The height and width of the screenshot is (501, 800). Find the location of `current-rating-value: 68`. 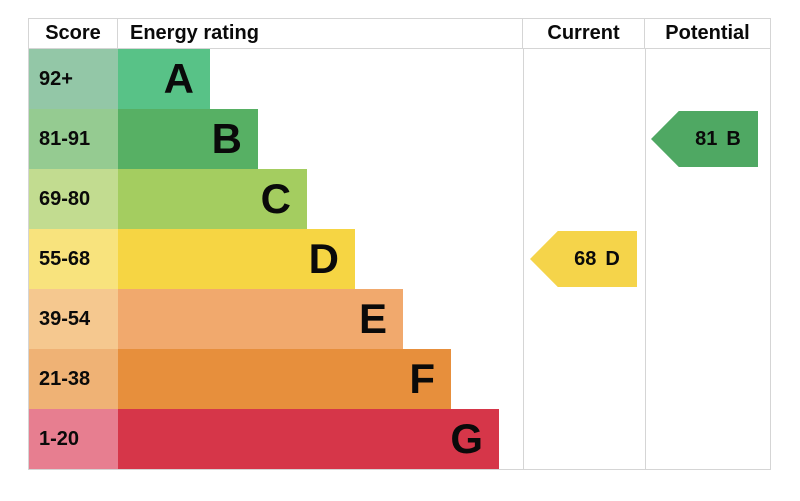

current-rating-value: 68 is located at coordinates (585, 259).